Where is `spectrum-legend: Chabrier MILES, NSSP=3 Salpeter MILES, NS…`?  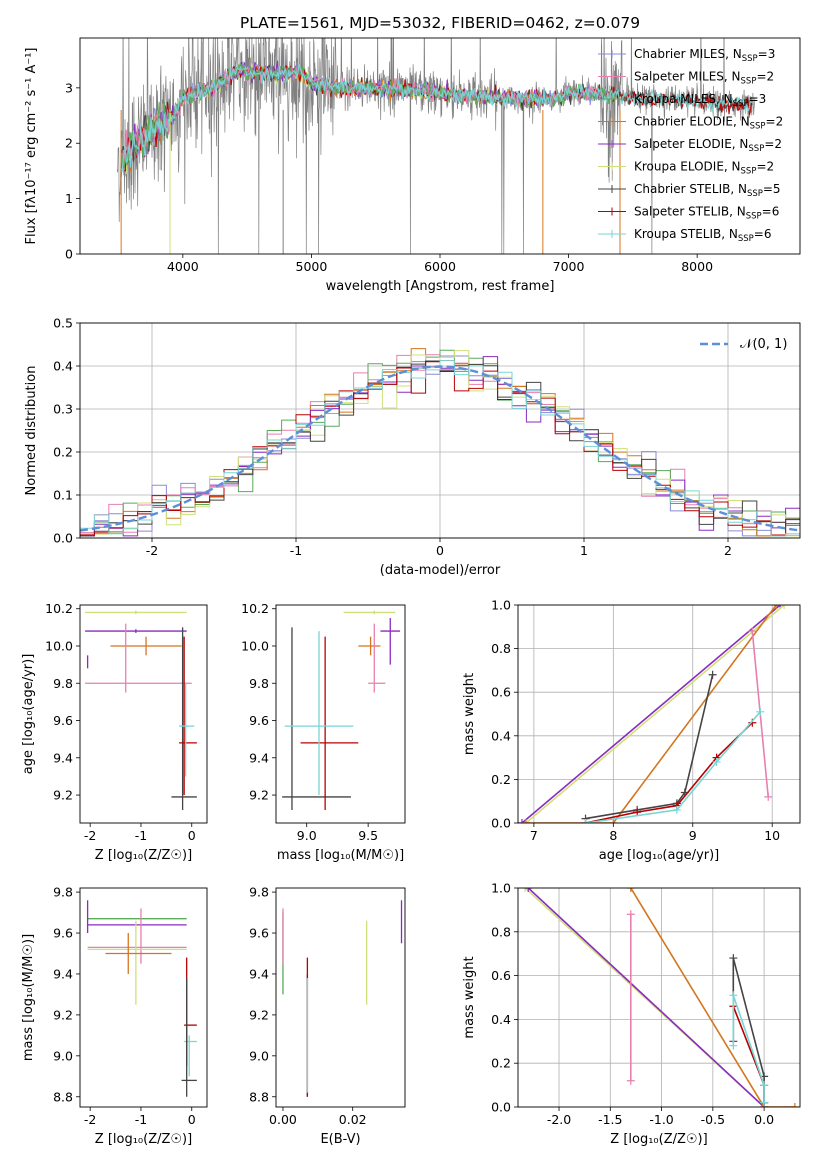 spectrum-legend: Chabrier MILES, NSSP=3 Salpeter MILES, NS… is located at coordinates (690, 145).